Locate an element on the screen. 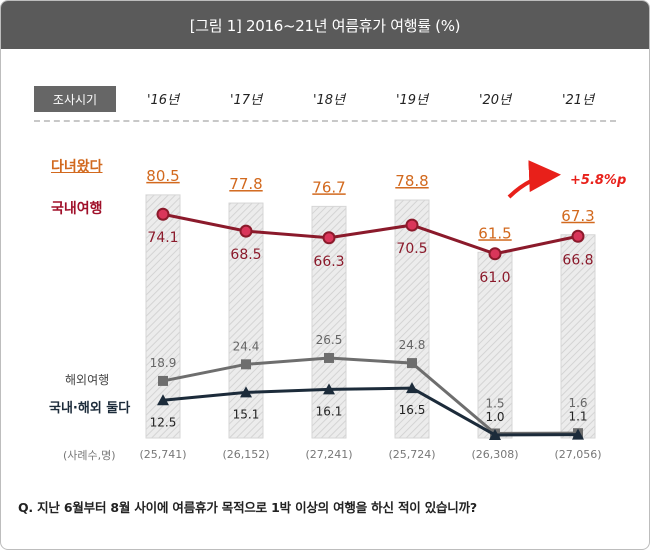 This screenshot has width=650, height=550. survey-period-label: 조사시기 is located at coordinates (75, 99).